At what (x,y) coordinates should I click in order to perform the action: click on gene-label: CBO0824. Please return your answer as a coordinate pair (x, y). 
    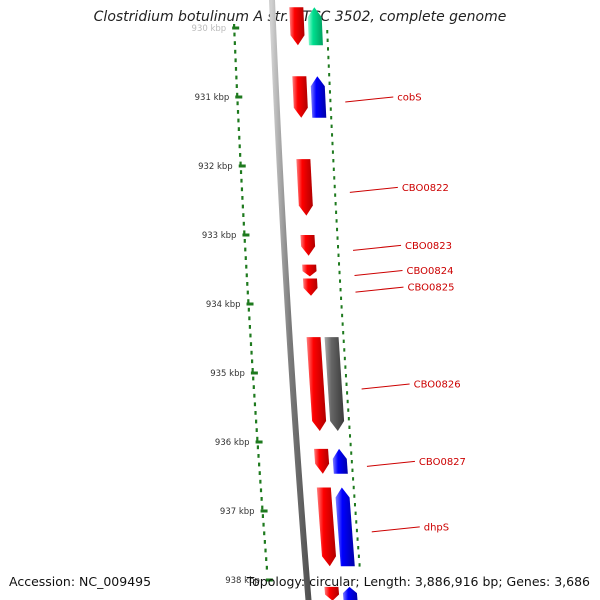
    Looking at the image, I should click on (430, 271).